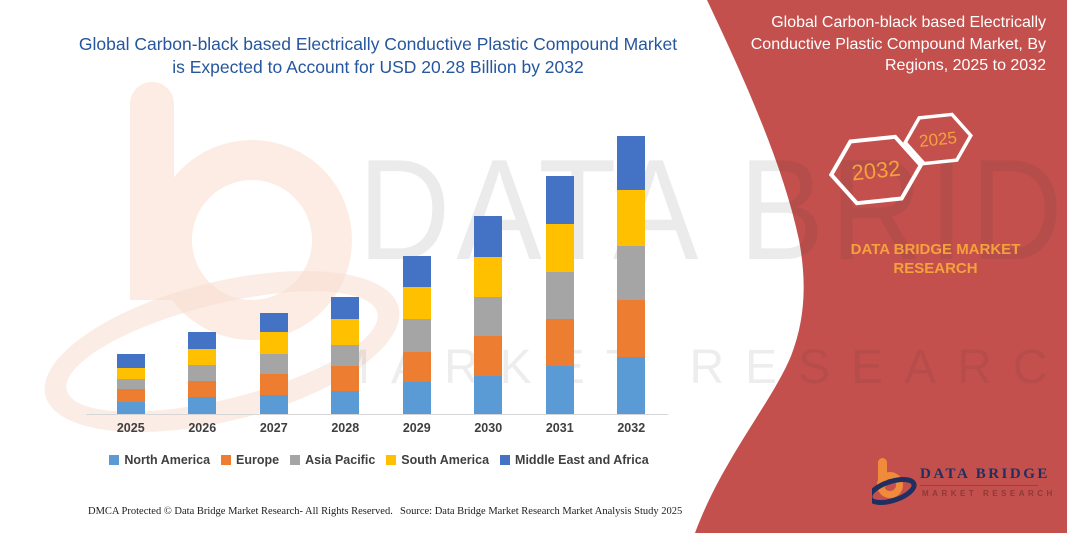  I want to click on stacked-bar-2026, so click(202, 373).